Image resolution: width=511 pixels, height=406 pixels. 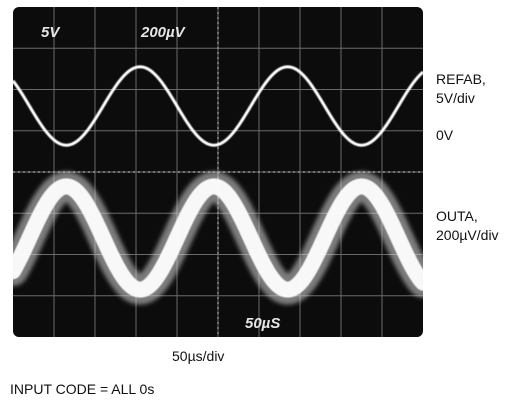 What do you see at coordinates (461, 88) in the screenshot?
I see `refab-channel-label: REFAB, 5V/div` at bounding box center [461, 88].